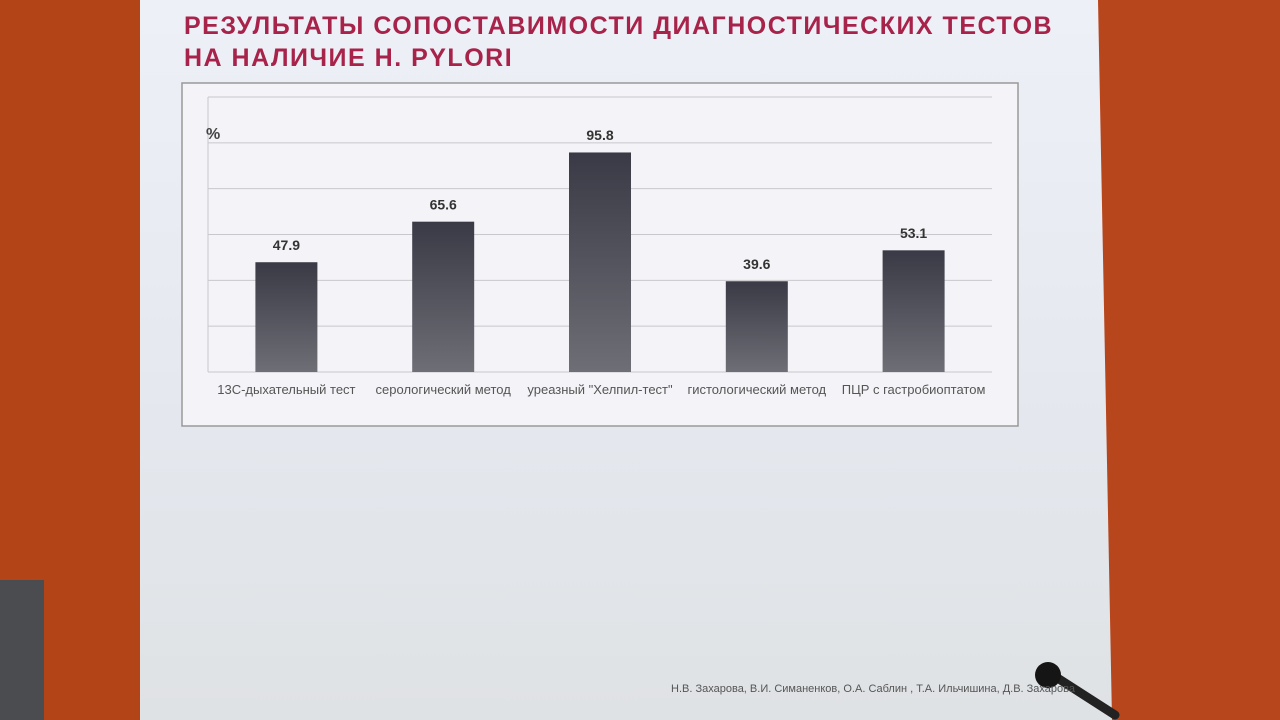 Image resolution: width=1280 pixels, height=720 pixels. I want to click on x-tick-label: 13С-дыхательный тест, so click(286, 389).